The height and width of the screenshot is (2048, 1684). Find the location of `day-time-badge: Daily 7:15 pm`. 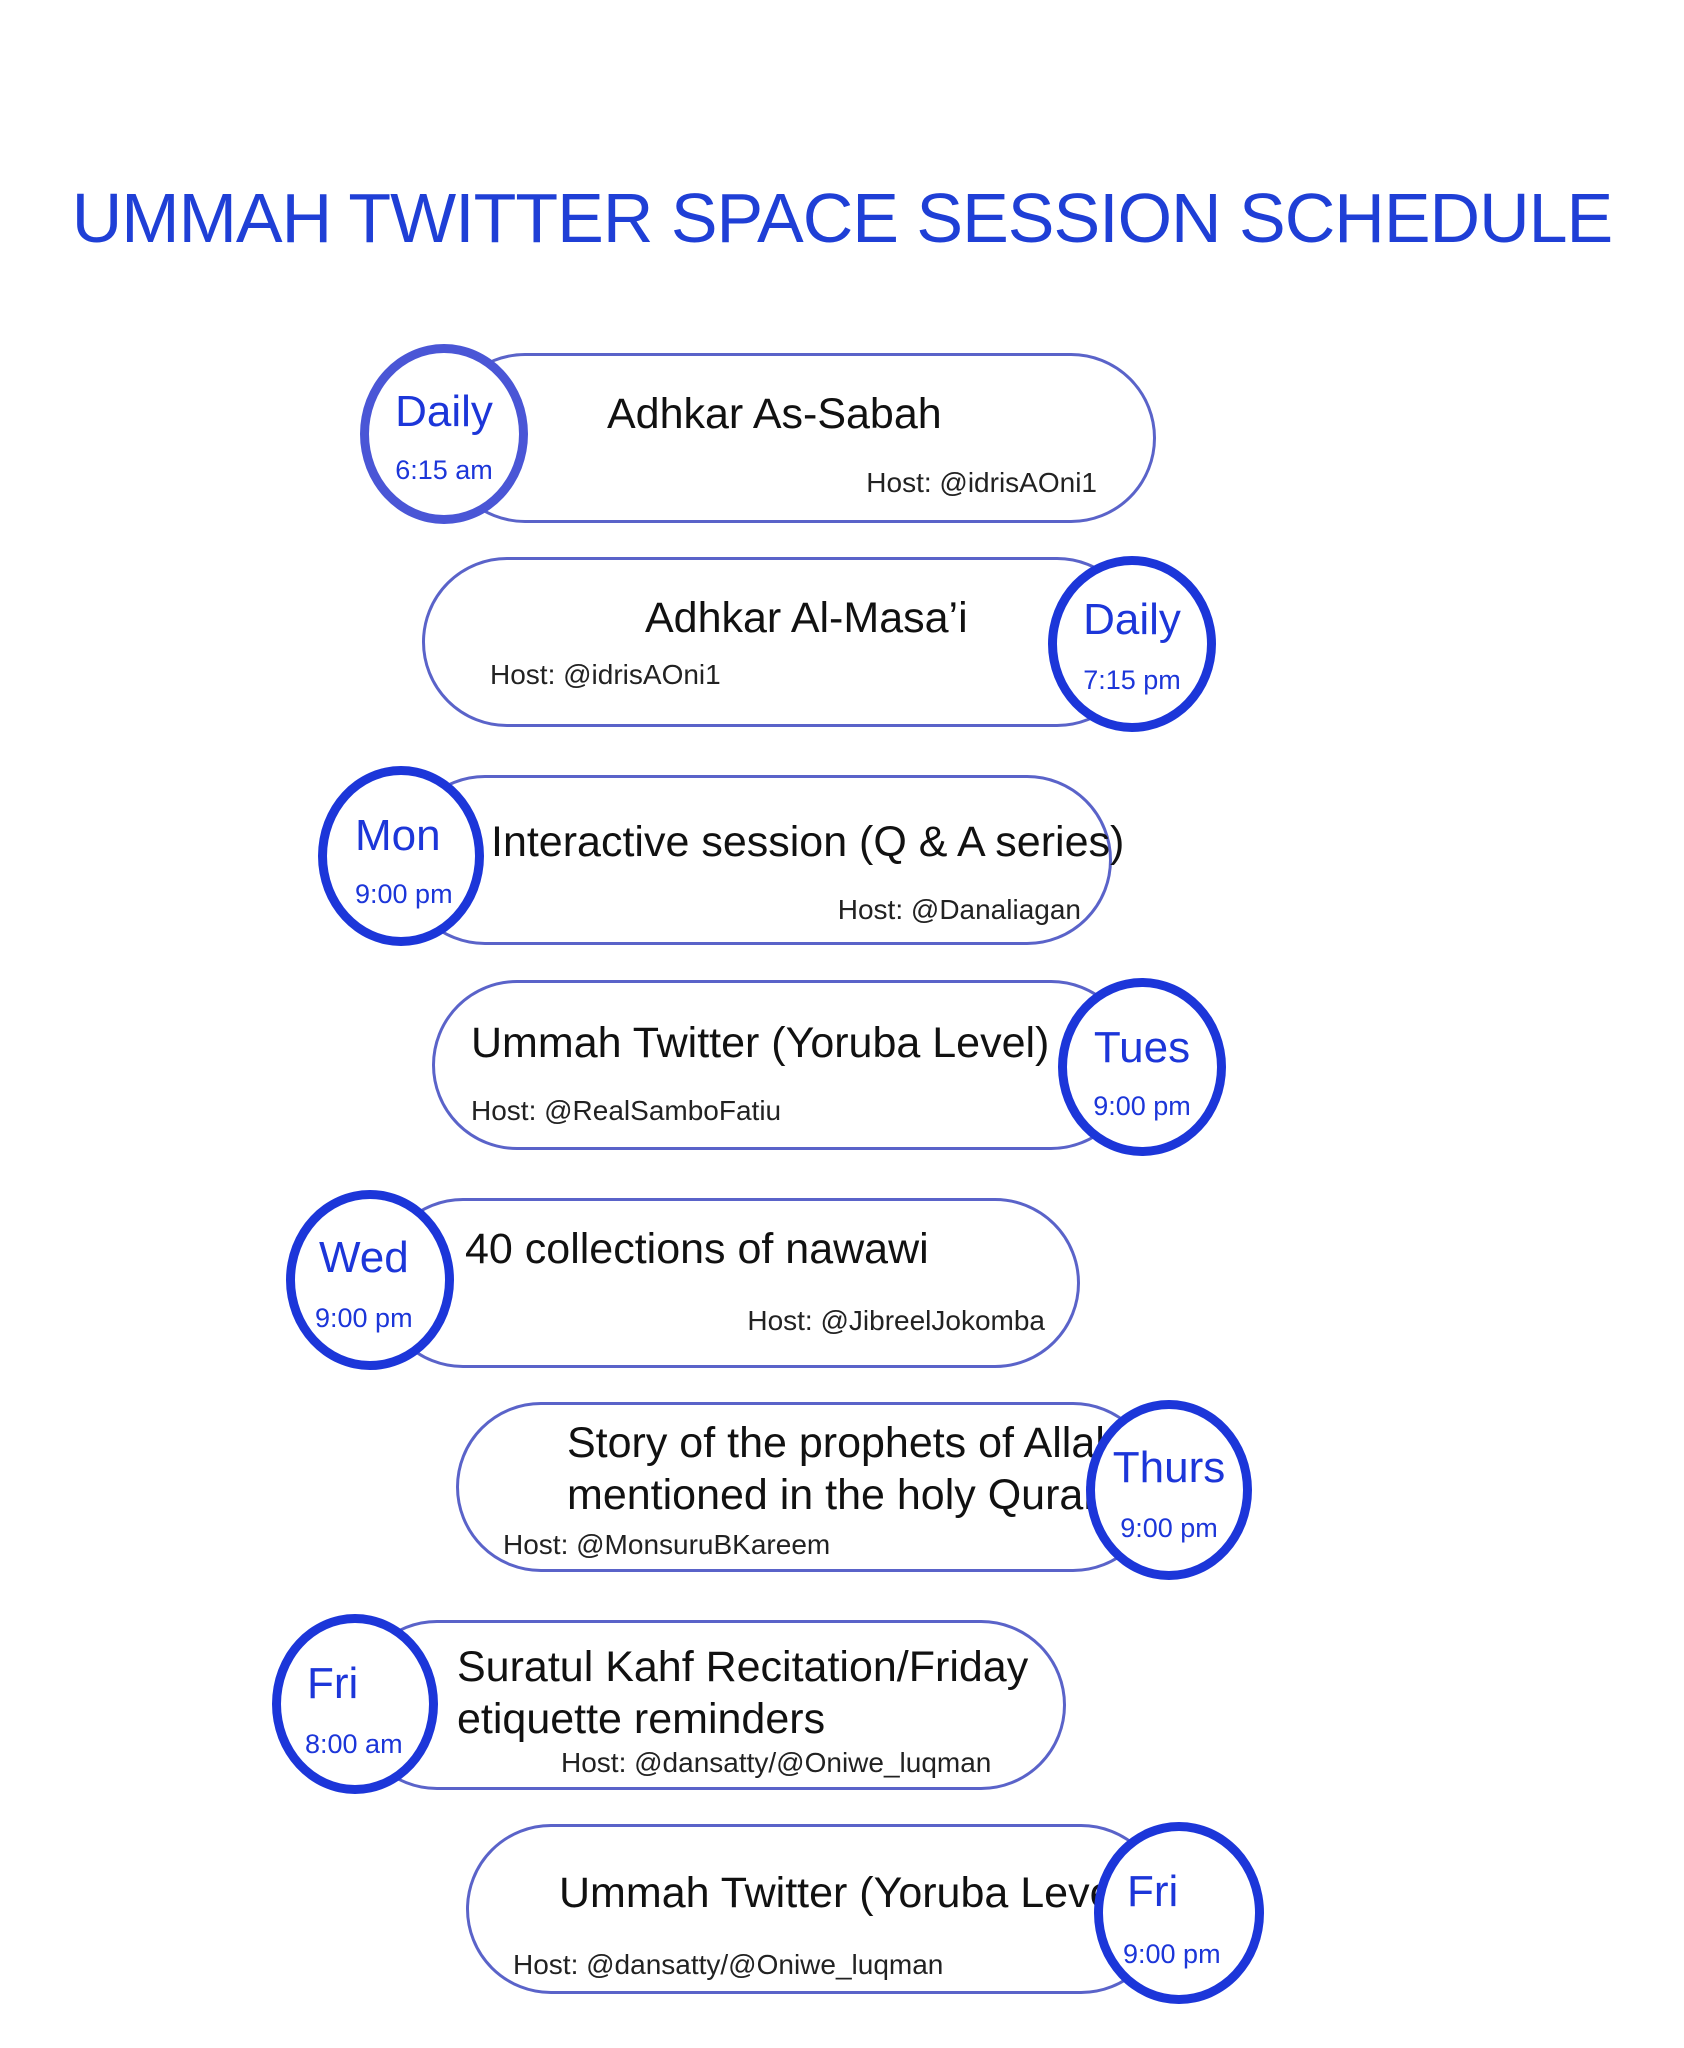

day-time-badge: Daily 7:15 pm is located at coordinates (1132, 644).